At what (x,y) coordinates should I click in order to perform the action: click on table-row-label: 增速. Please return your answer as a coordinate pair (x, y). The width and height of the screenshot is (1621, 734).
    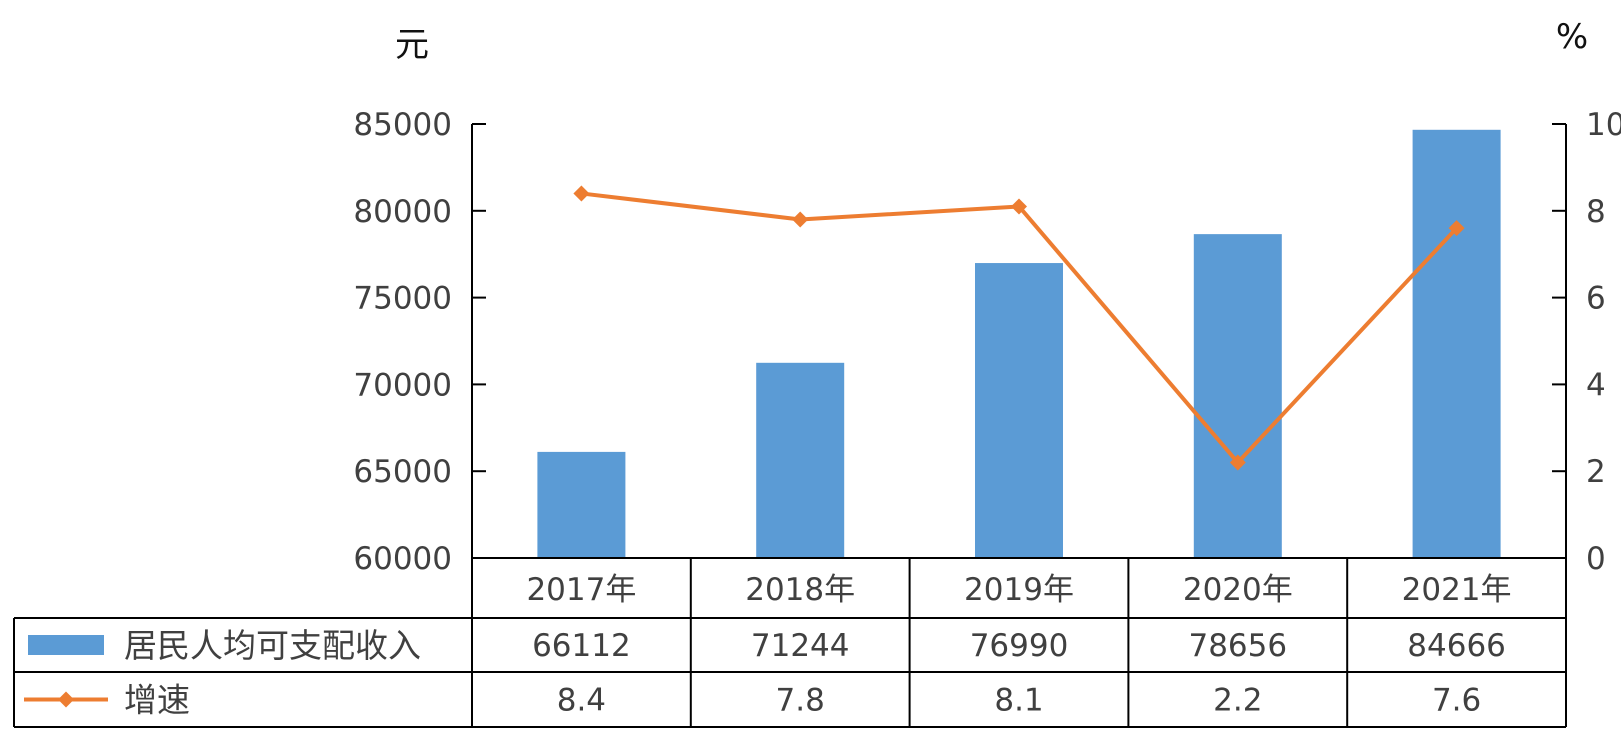
    Looking at the image, I should click on (157, 700).